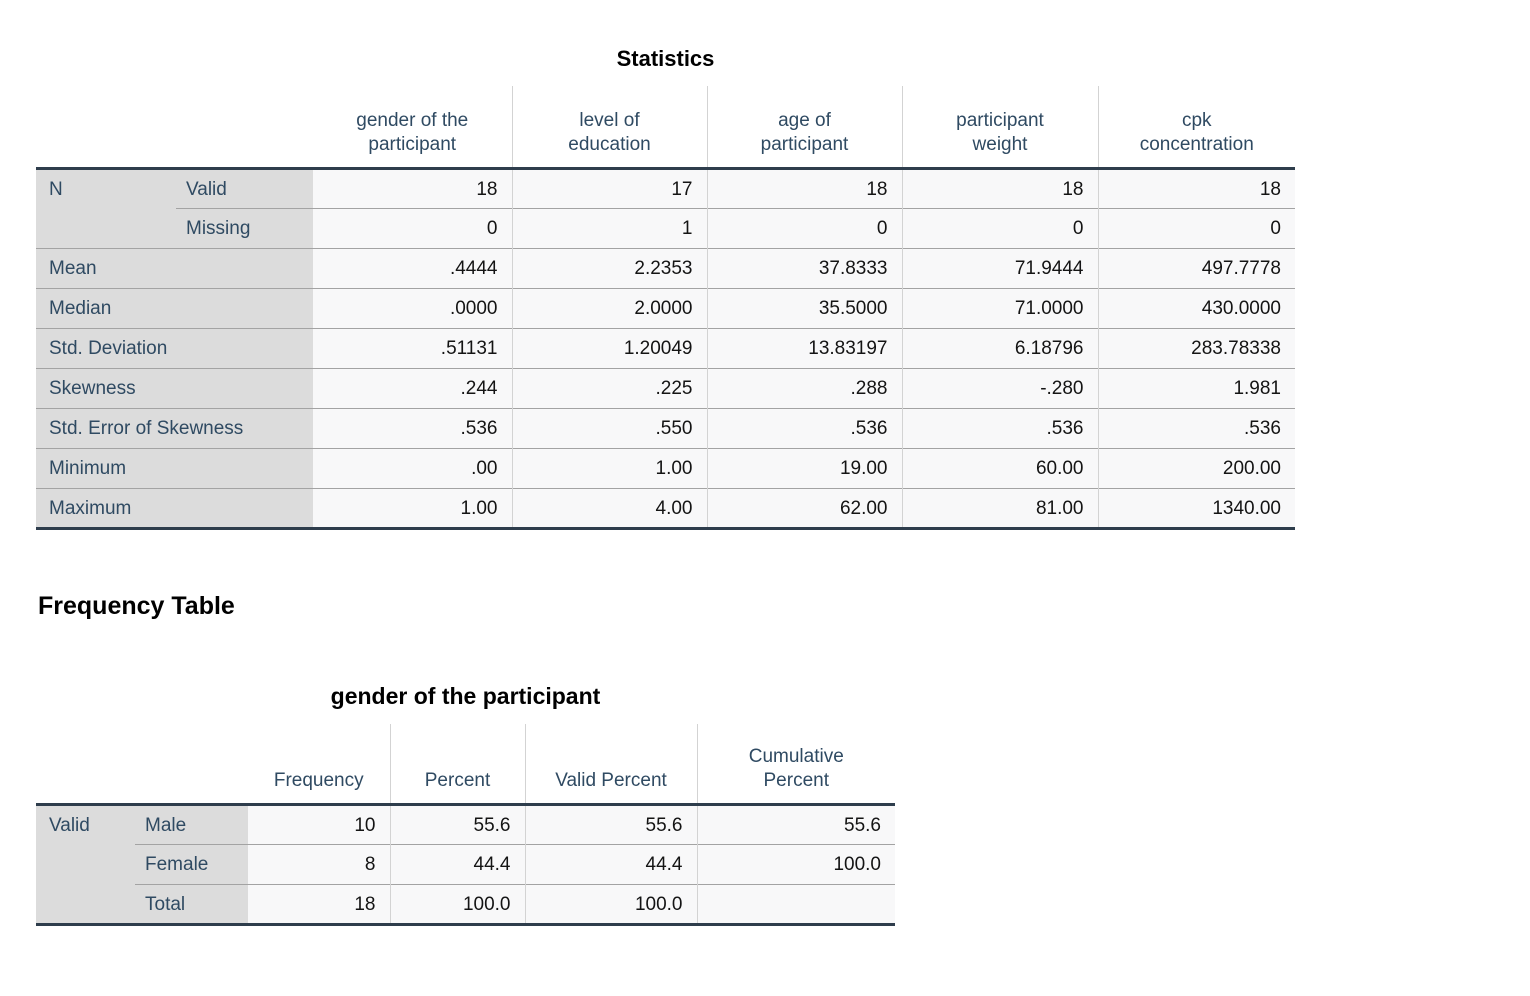 The width and height of the screenshot is (1530, 996). I want to click on value-cell: 283.78338, so click(1196, 348).